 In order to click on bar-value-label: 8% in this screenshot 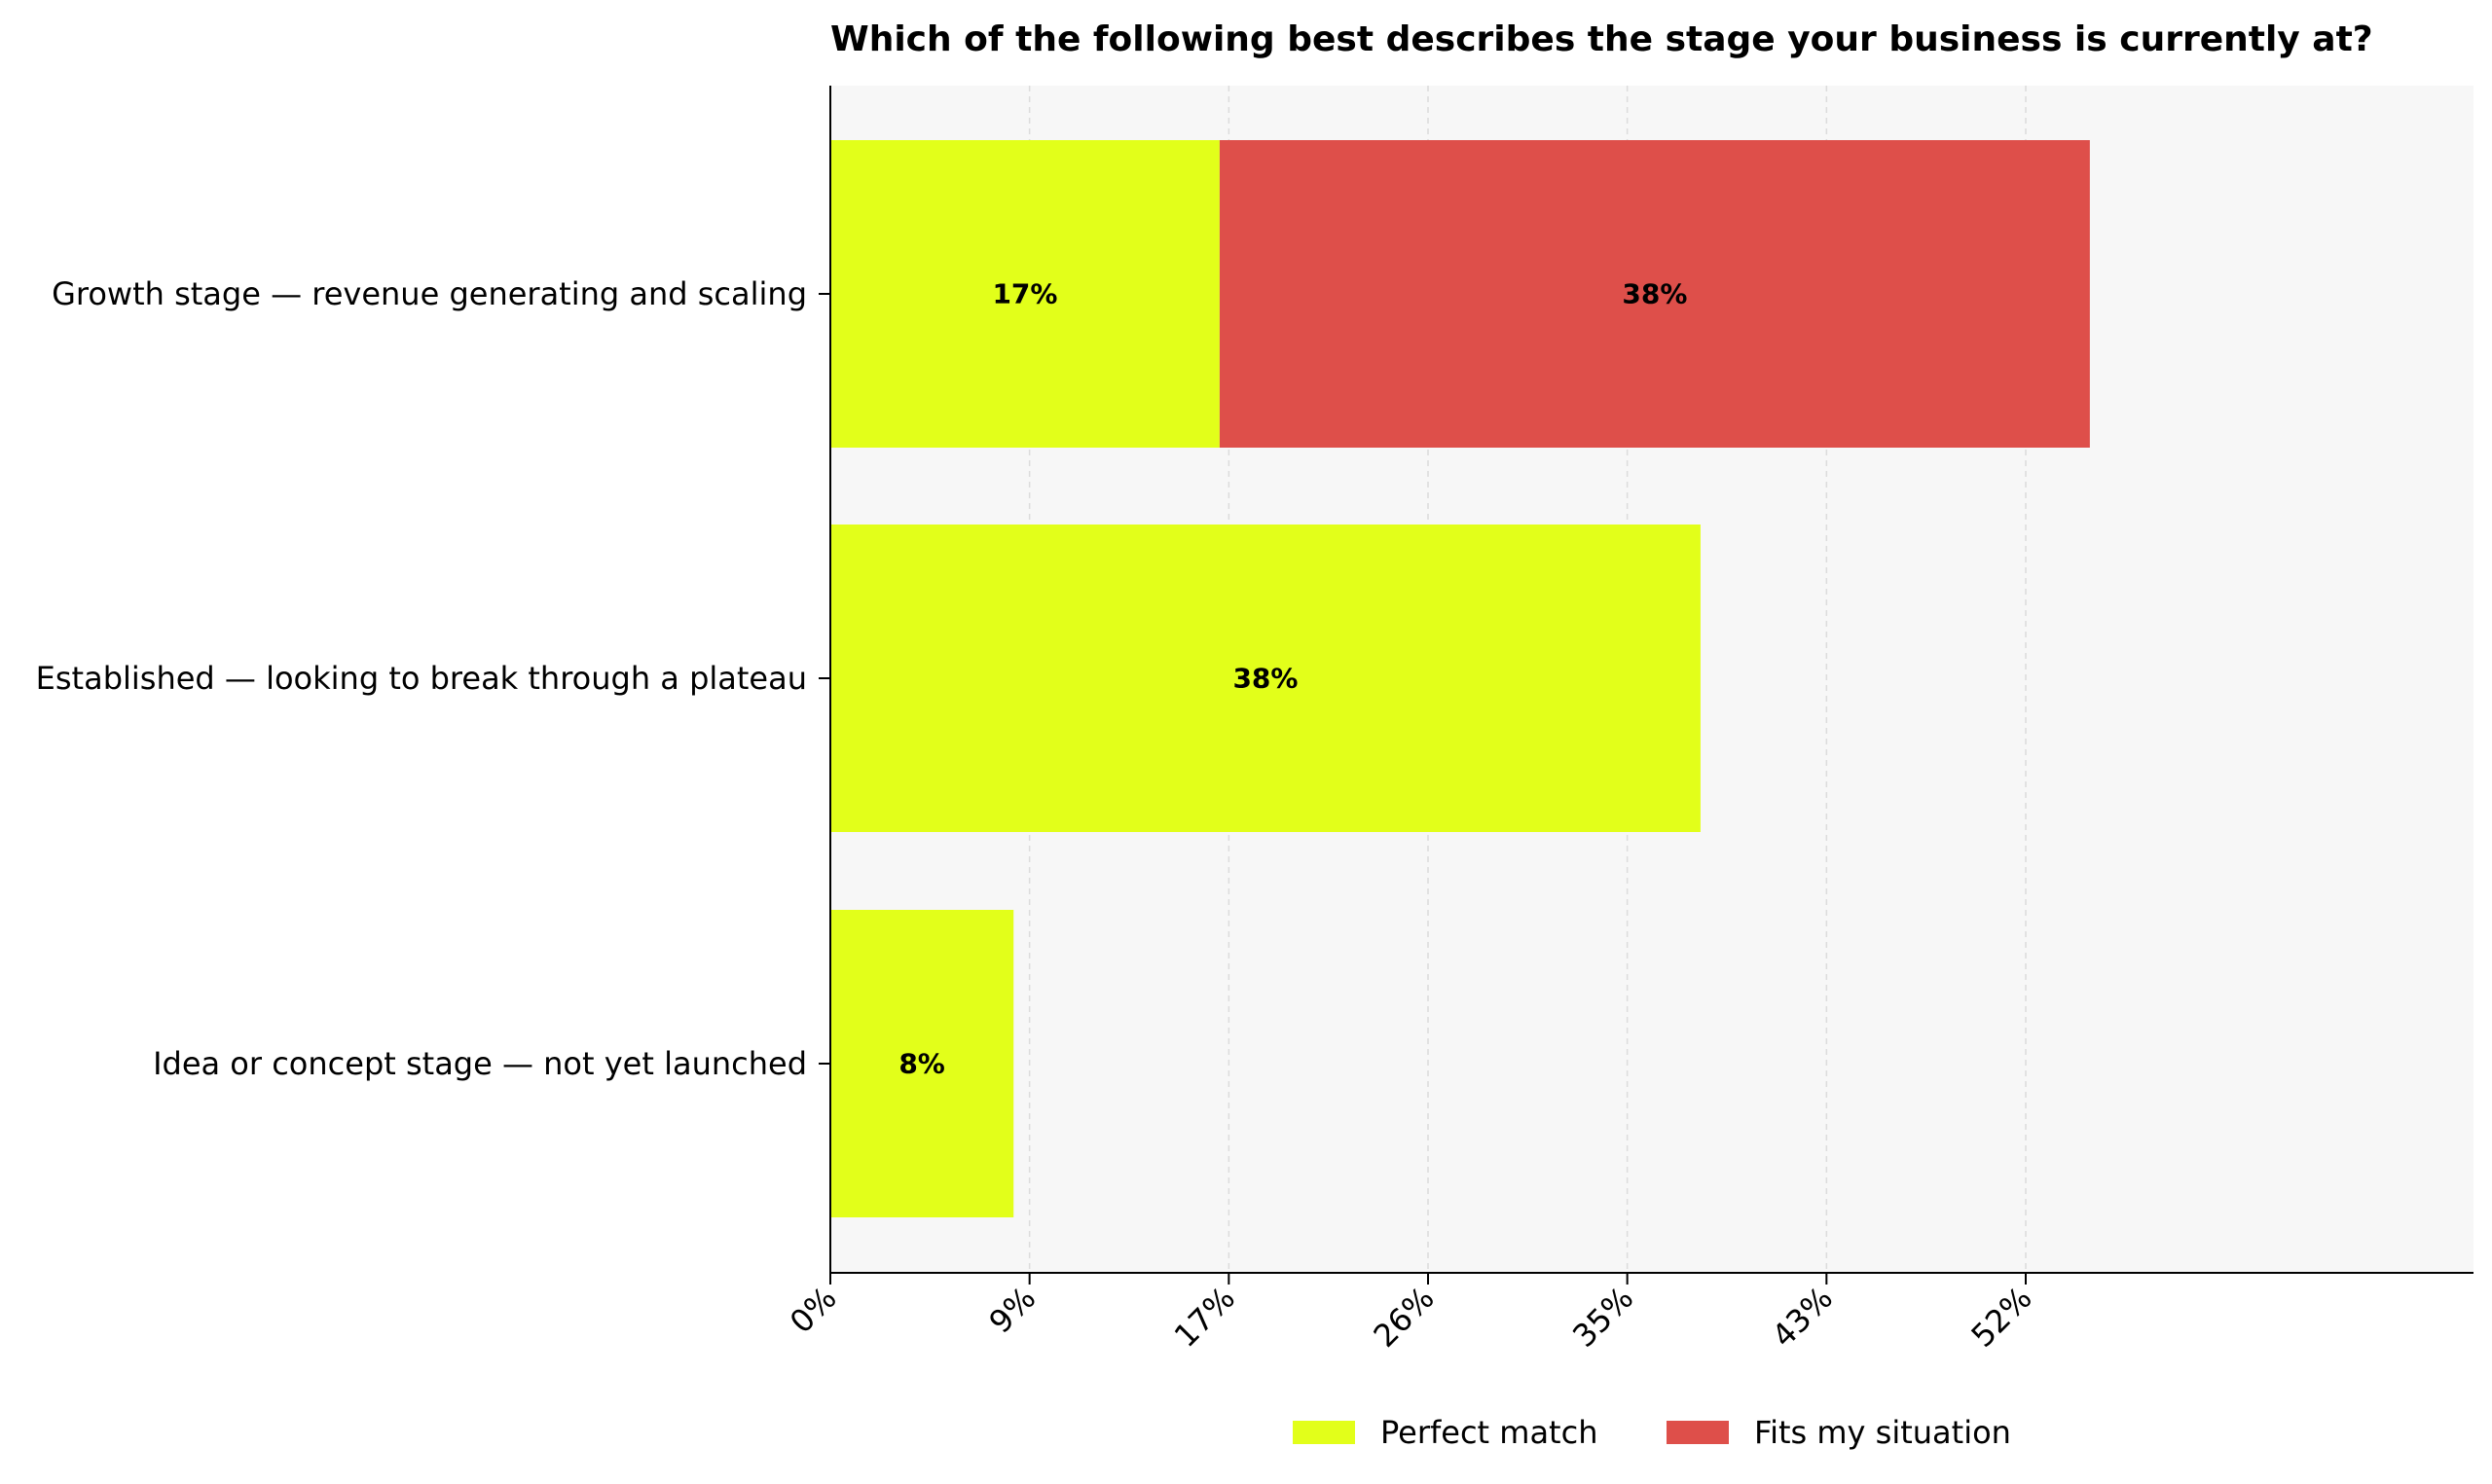, I will do `click(921, 1064)`.